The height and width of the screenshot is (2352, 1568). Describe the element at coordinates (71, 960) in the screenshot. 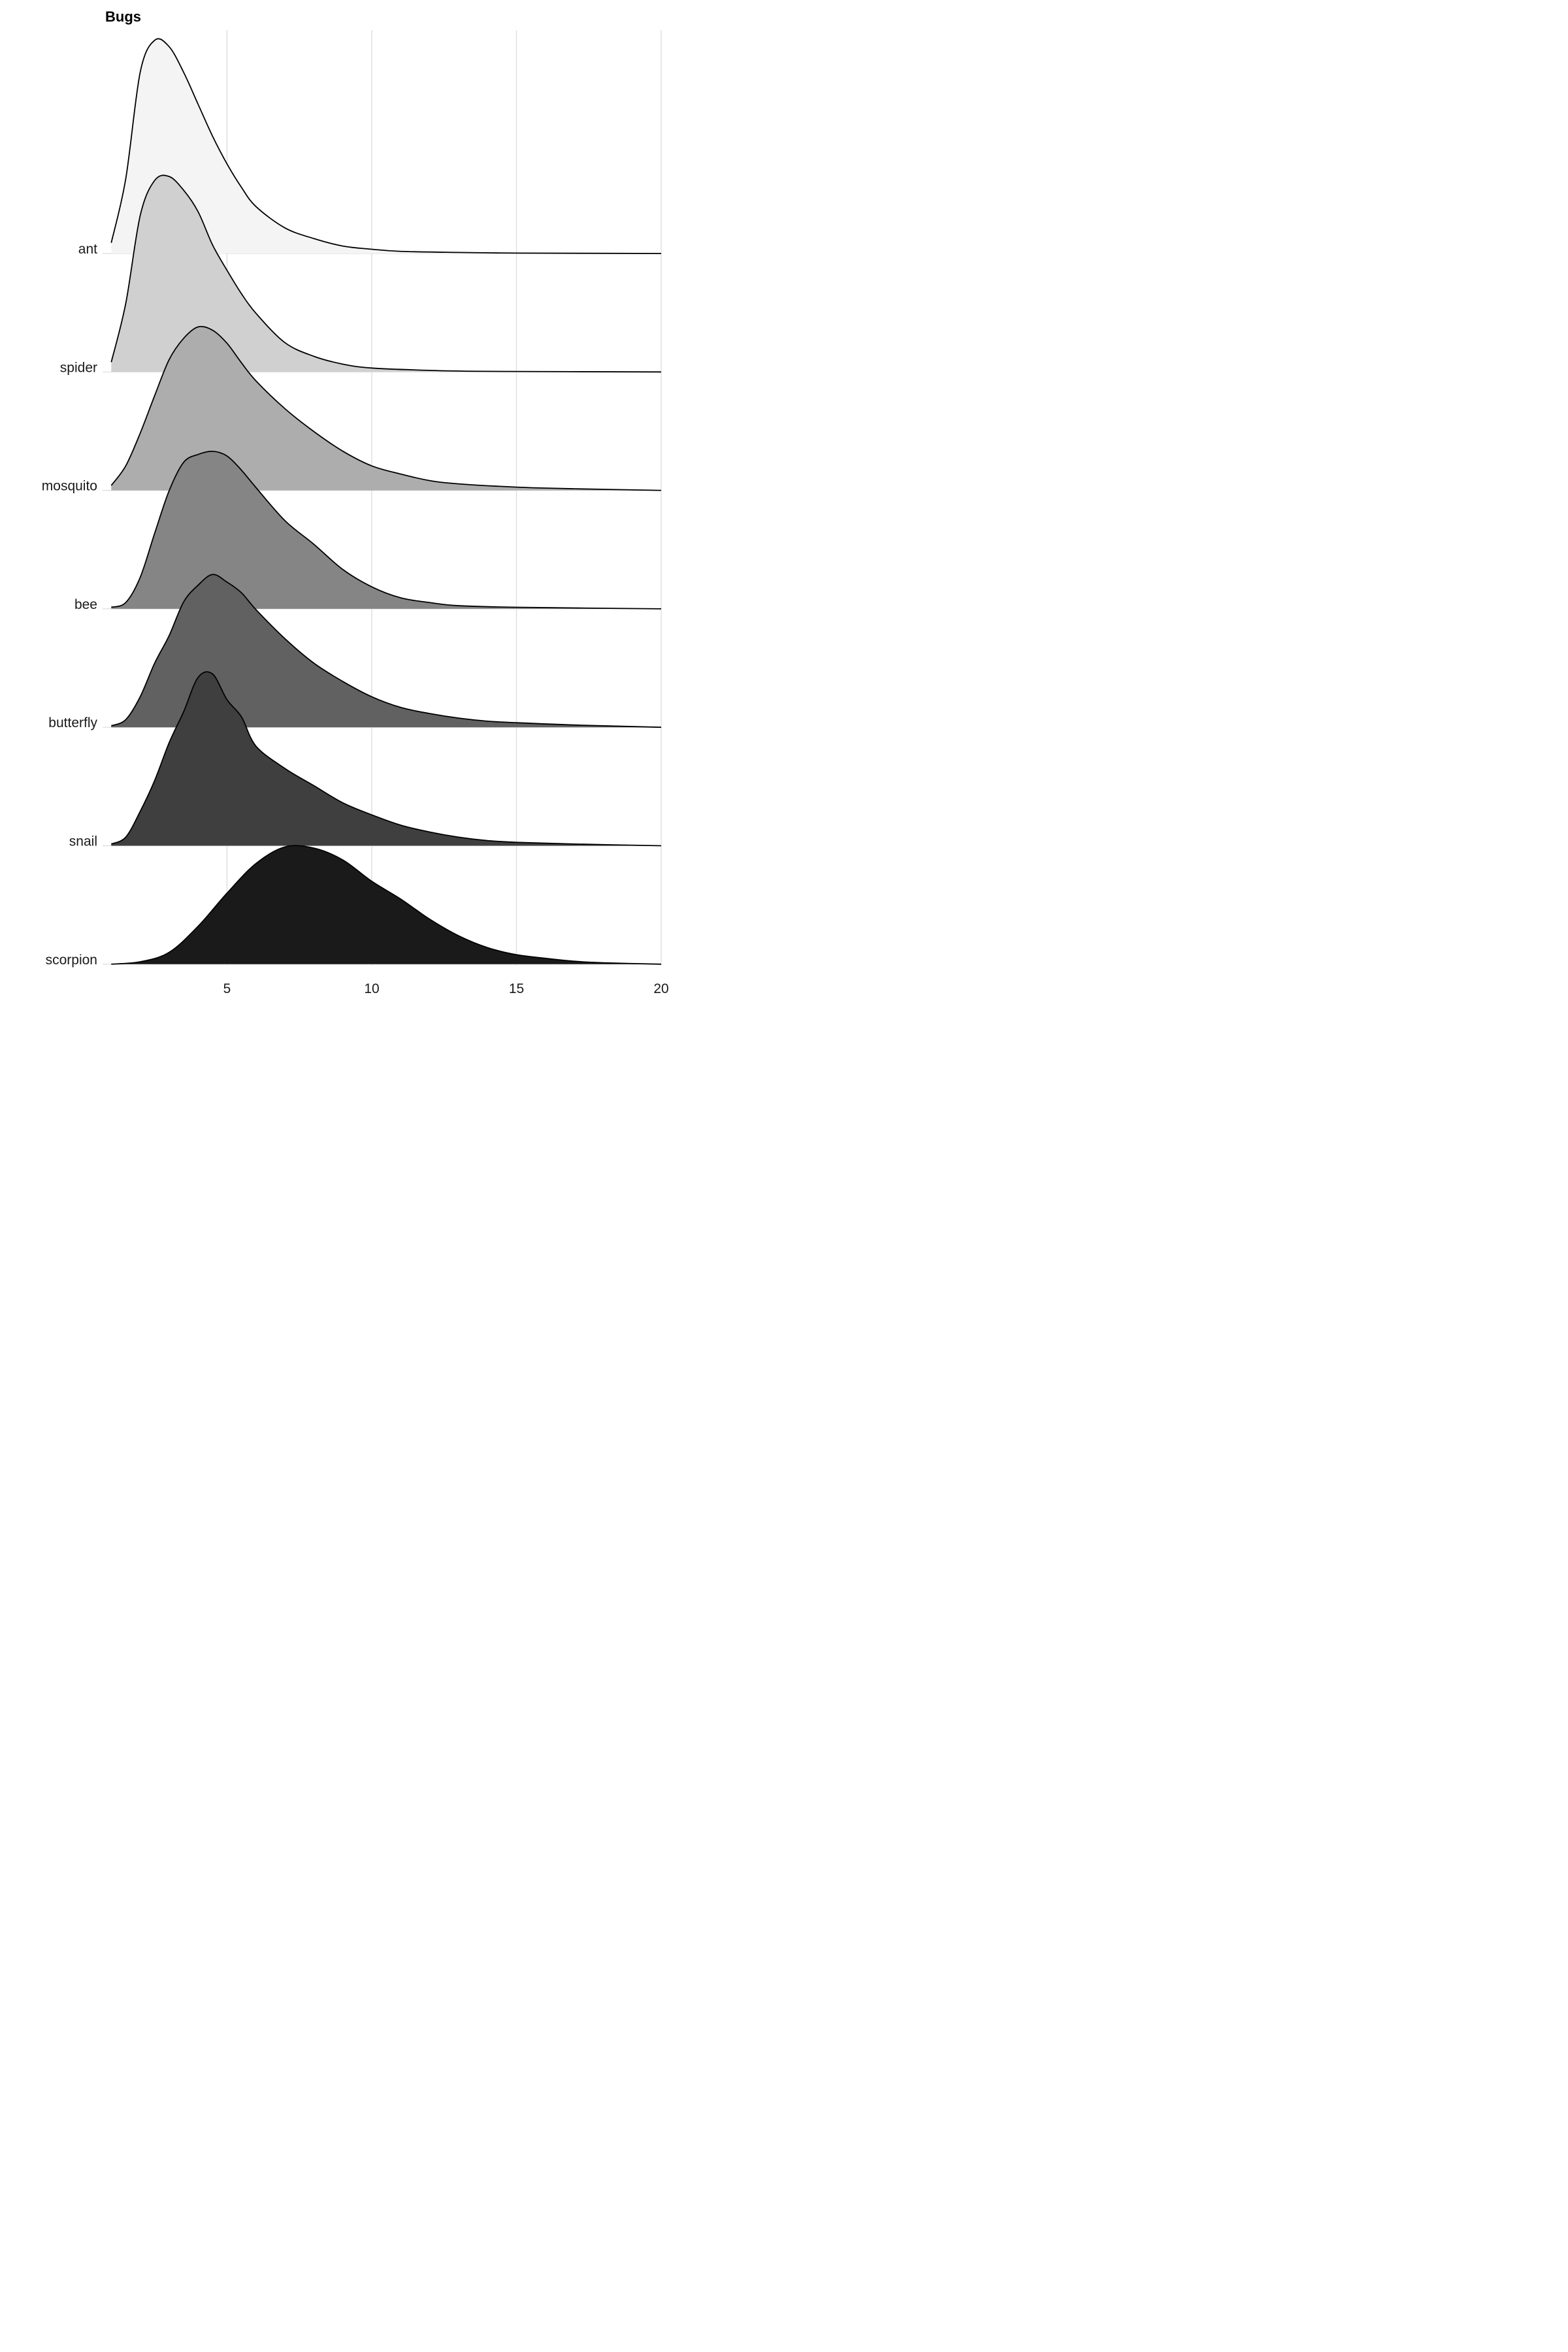

I see `y-label-scorpion: scorpion` at that location.